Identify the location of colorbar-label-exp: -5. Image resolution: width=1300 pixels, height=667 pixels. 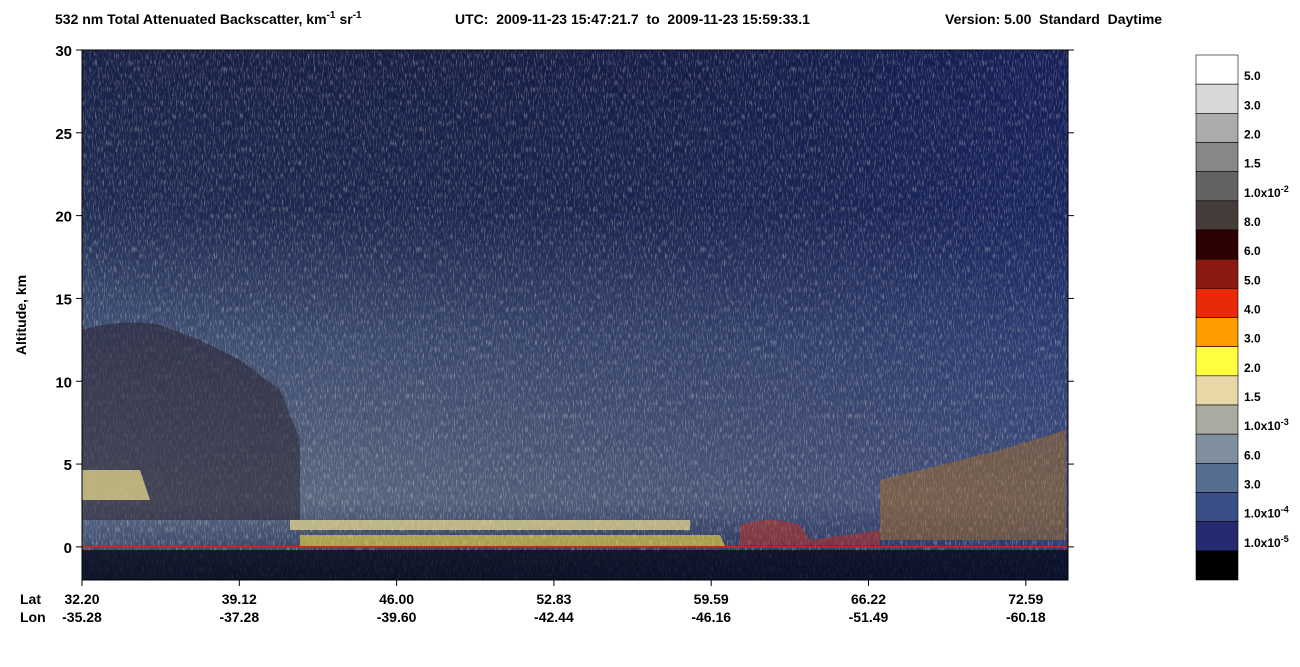
(1285, 539).